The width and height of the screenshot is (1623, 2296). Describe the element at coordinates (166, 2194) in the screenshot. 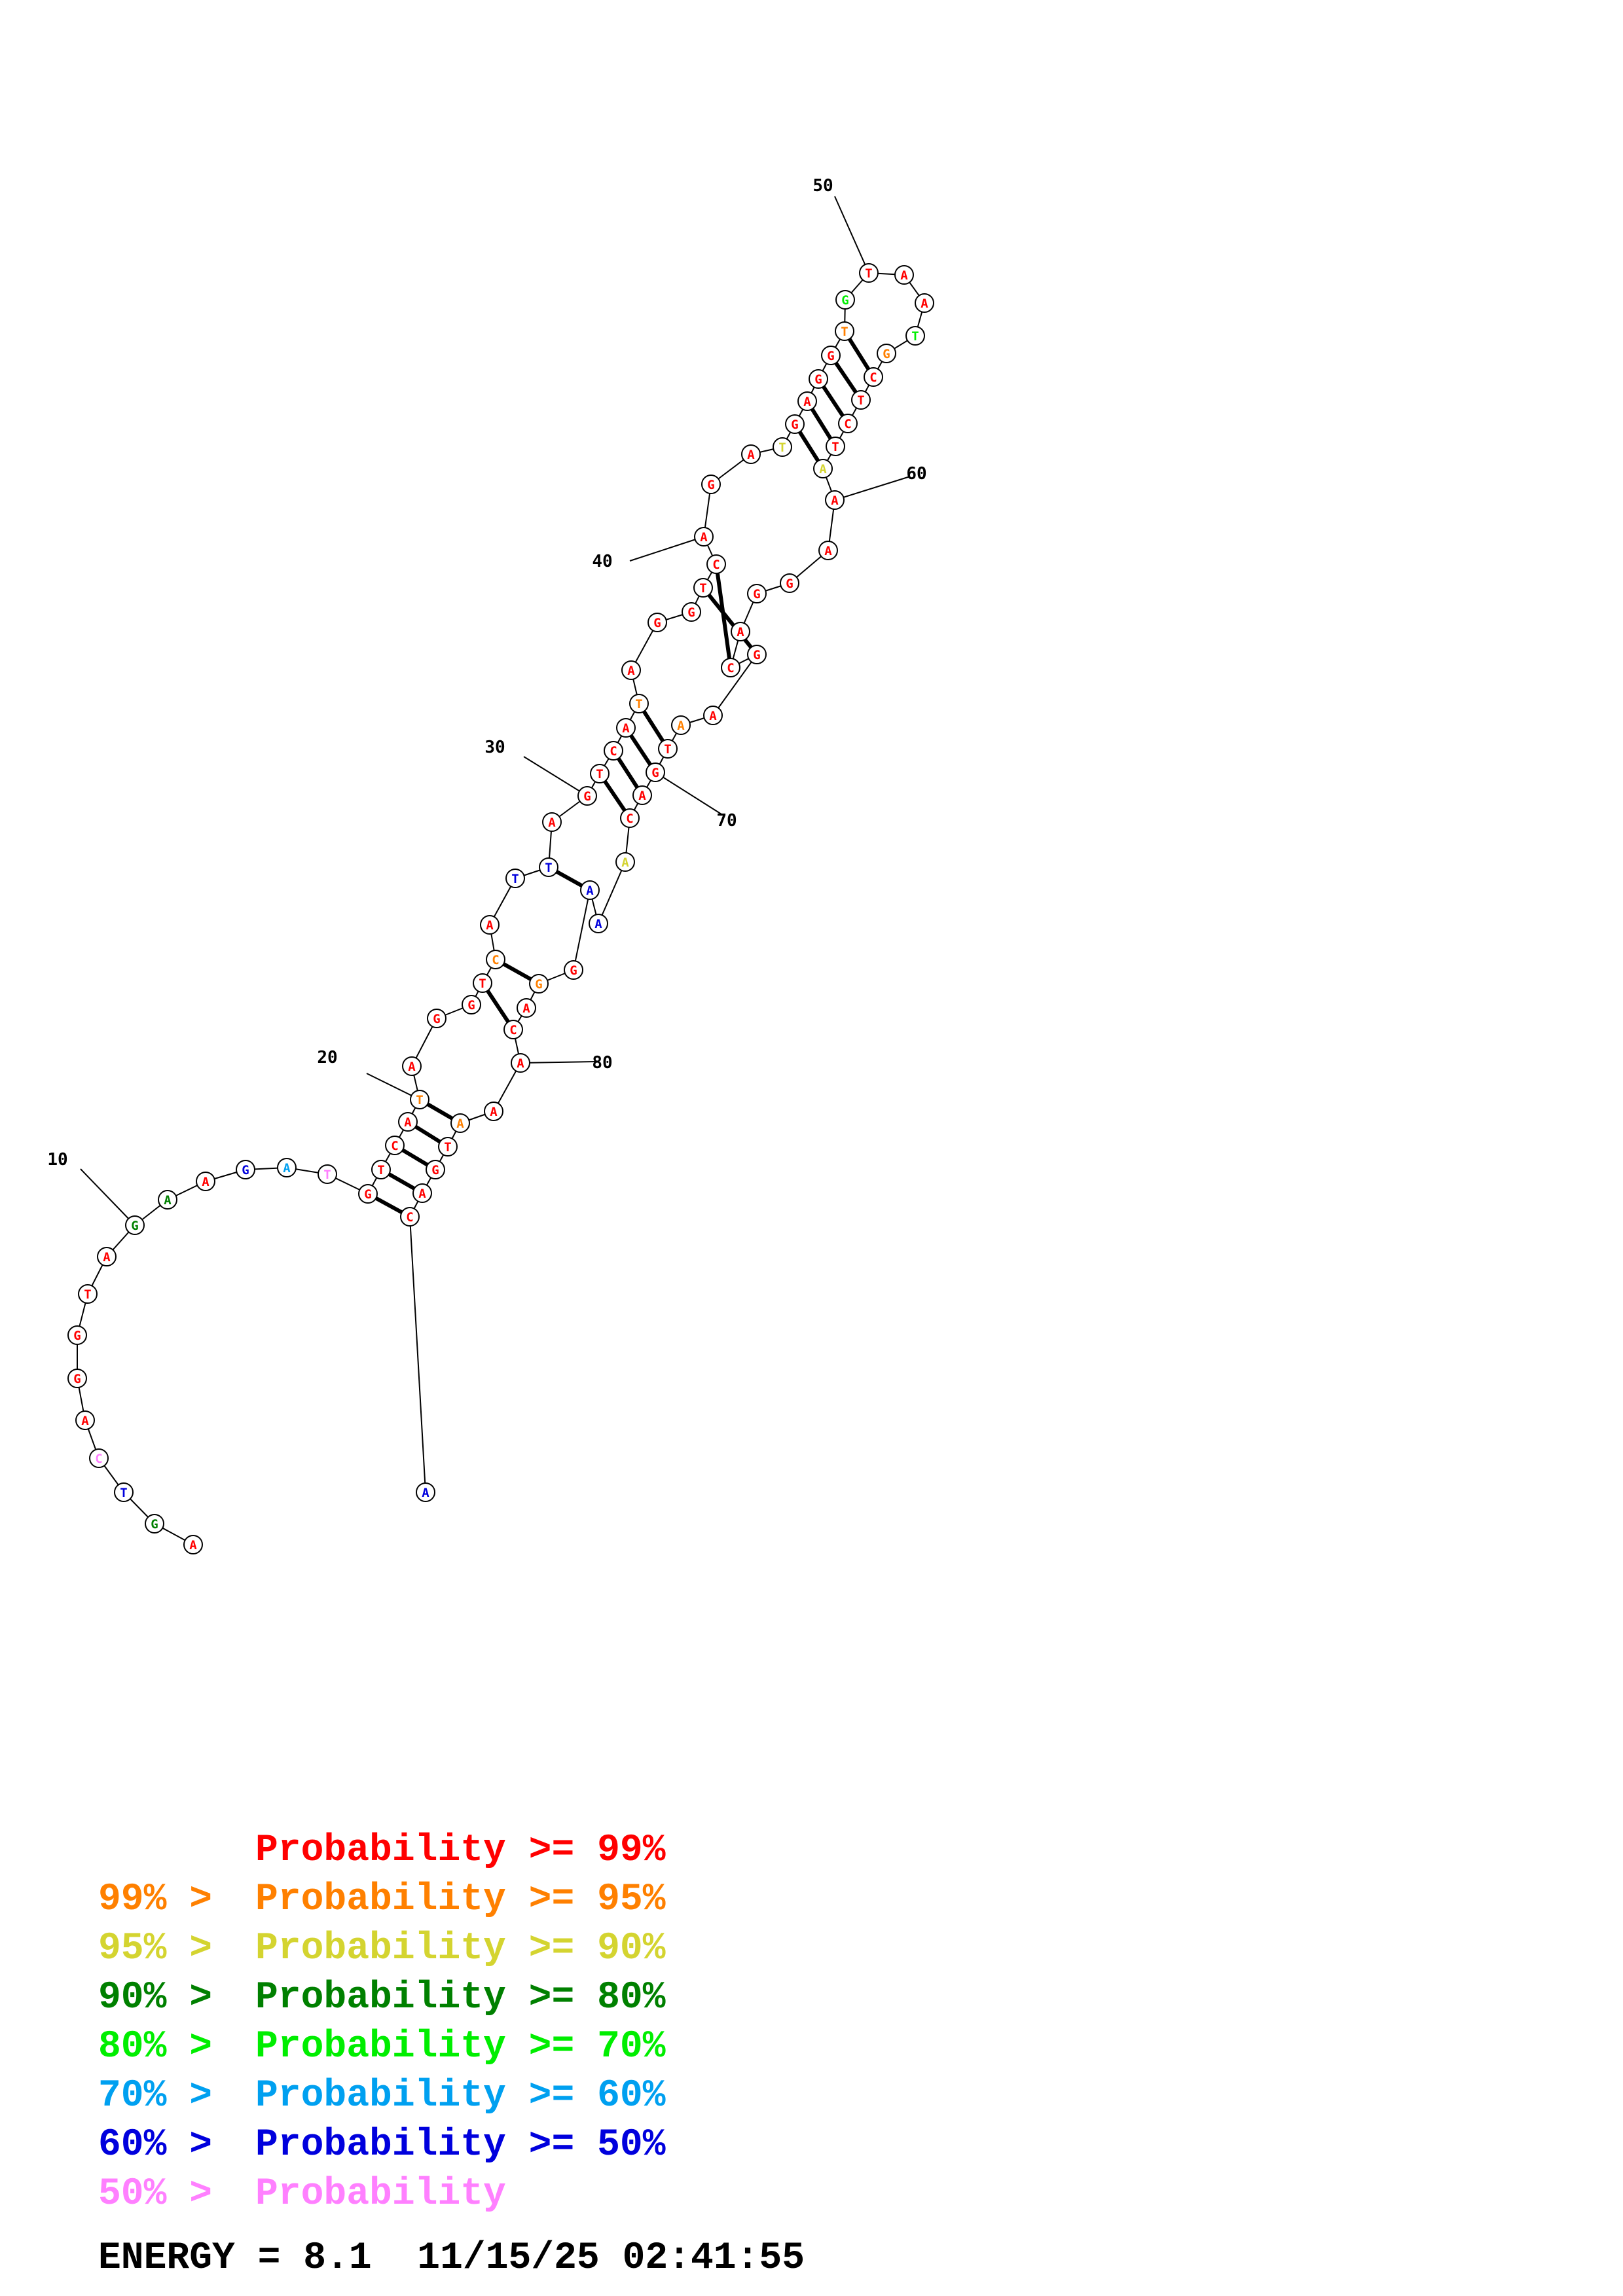

I see `legend-lower-bound: 50% >` at that location.